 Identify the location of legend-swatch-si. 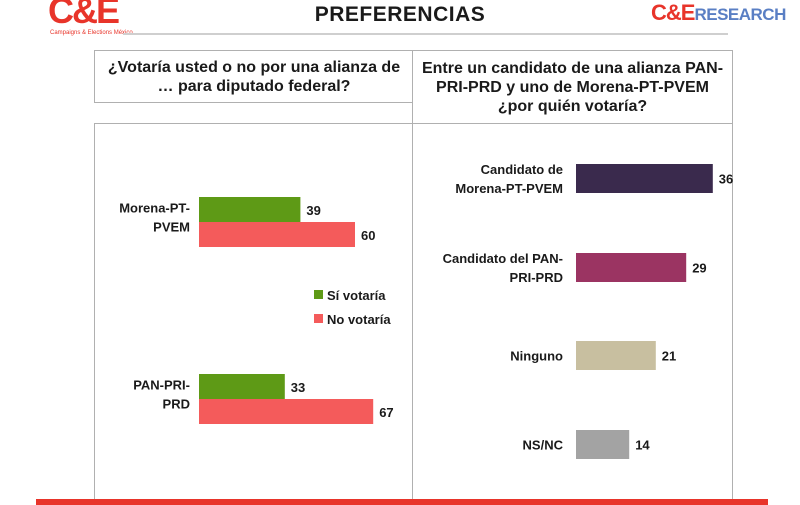
(318, 294).